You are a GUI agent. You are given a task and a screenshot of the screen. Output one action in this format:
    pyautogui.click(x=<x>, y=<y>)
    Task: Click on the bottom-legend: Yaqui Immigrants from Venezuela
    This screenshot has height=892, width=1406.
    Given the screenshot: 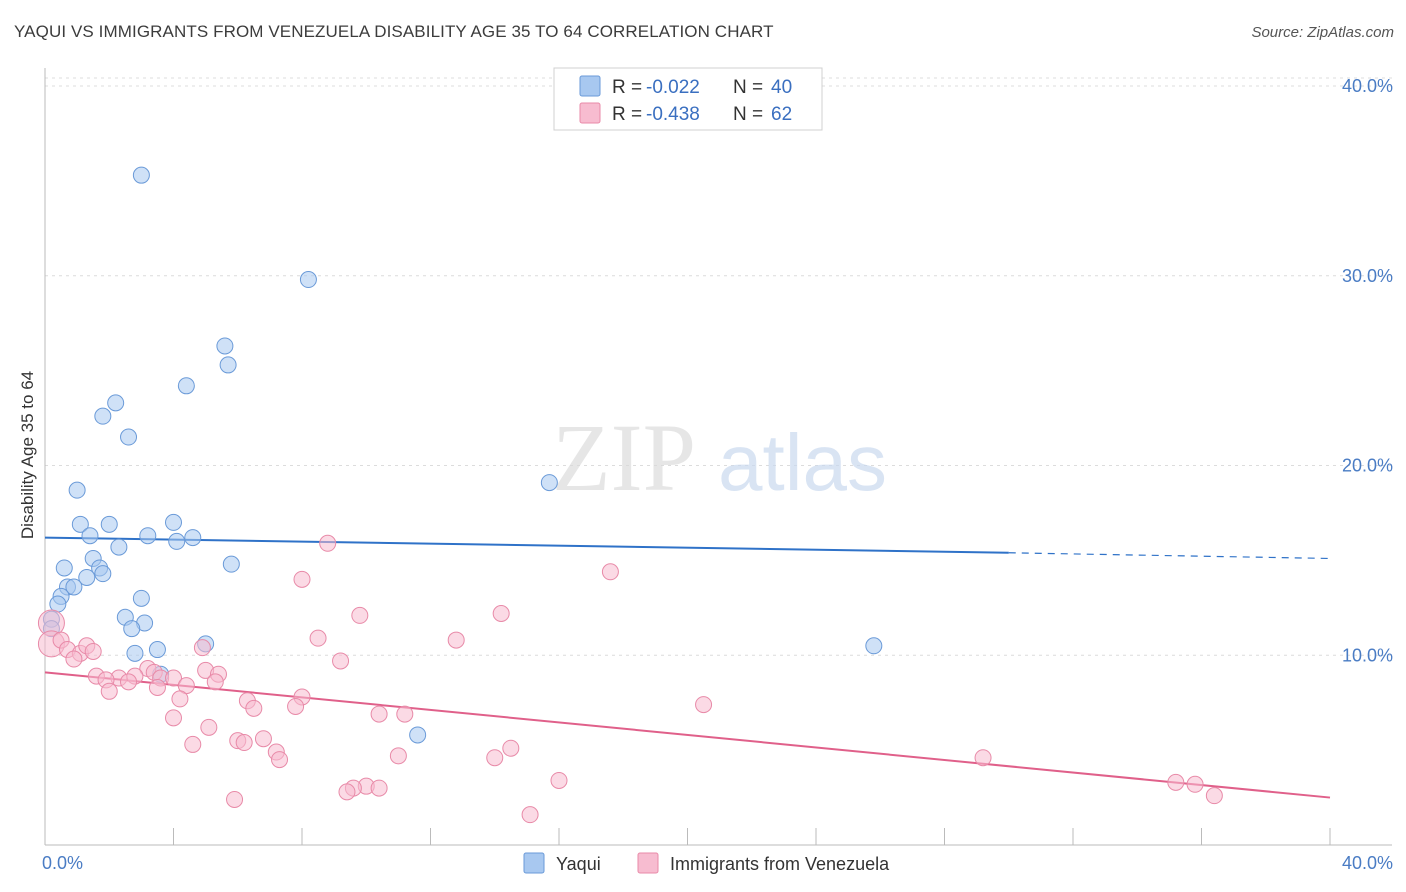 What is the action you would take?
    pyautogui.click(x=706, y=863)
    